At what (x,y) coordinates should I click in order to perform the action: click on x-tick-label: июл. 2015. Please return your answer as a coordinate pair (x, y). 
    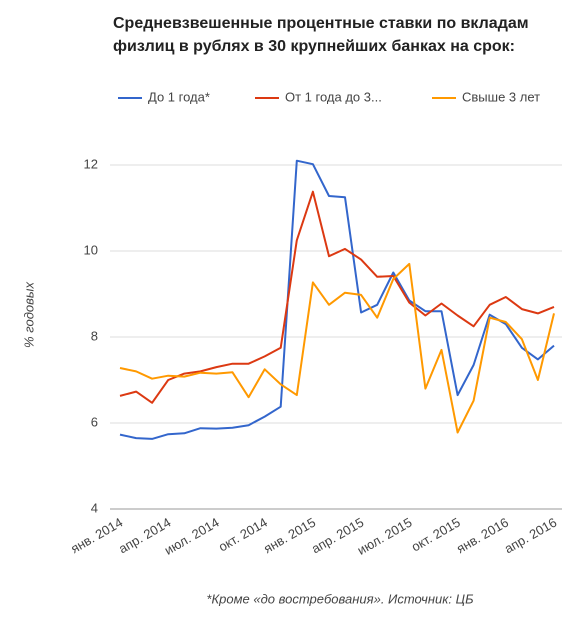
    Looking at the image, I should click on (385, 536).